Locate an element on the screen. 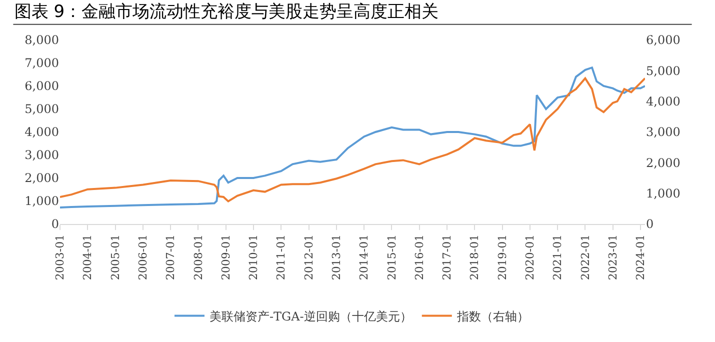  x-tick-label: 2011-01 is located at coordinates (281, 257).